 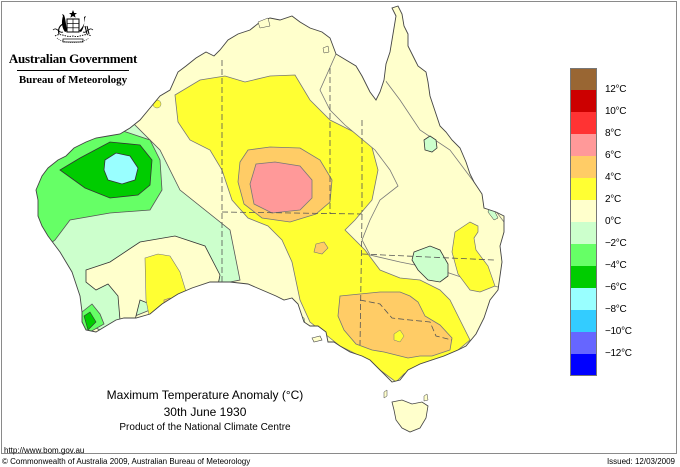 What do you see at coordinates (618, 353) in the screenshot?
I see `legend-label: −12°C` at bounding box center [618, 353].